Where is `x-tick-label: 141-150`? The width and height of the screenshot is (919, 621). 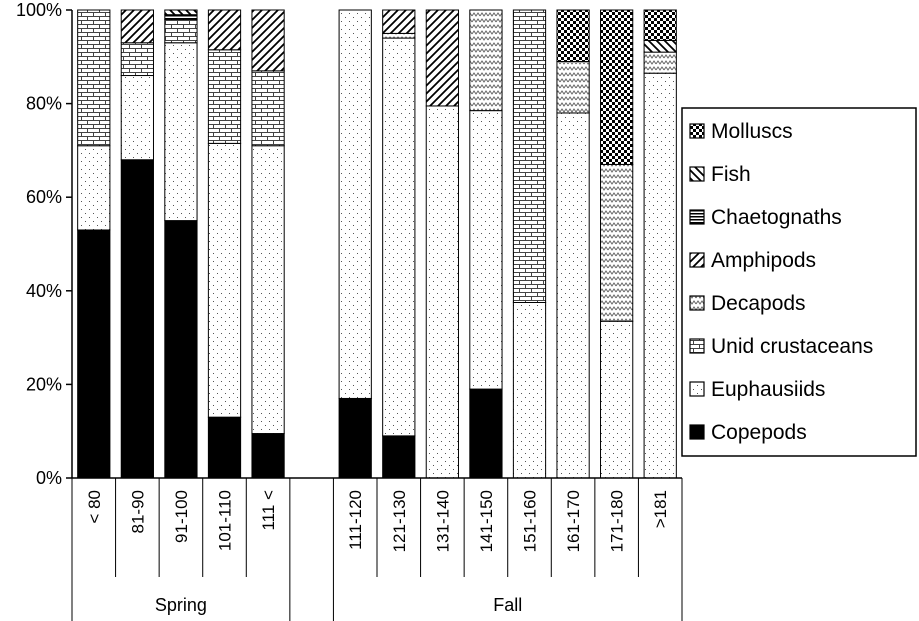
x-tick-label: 141-150 is located at coordinates (486, 521).